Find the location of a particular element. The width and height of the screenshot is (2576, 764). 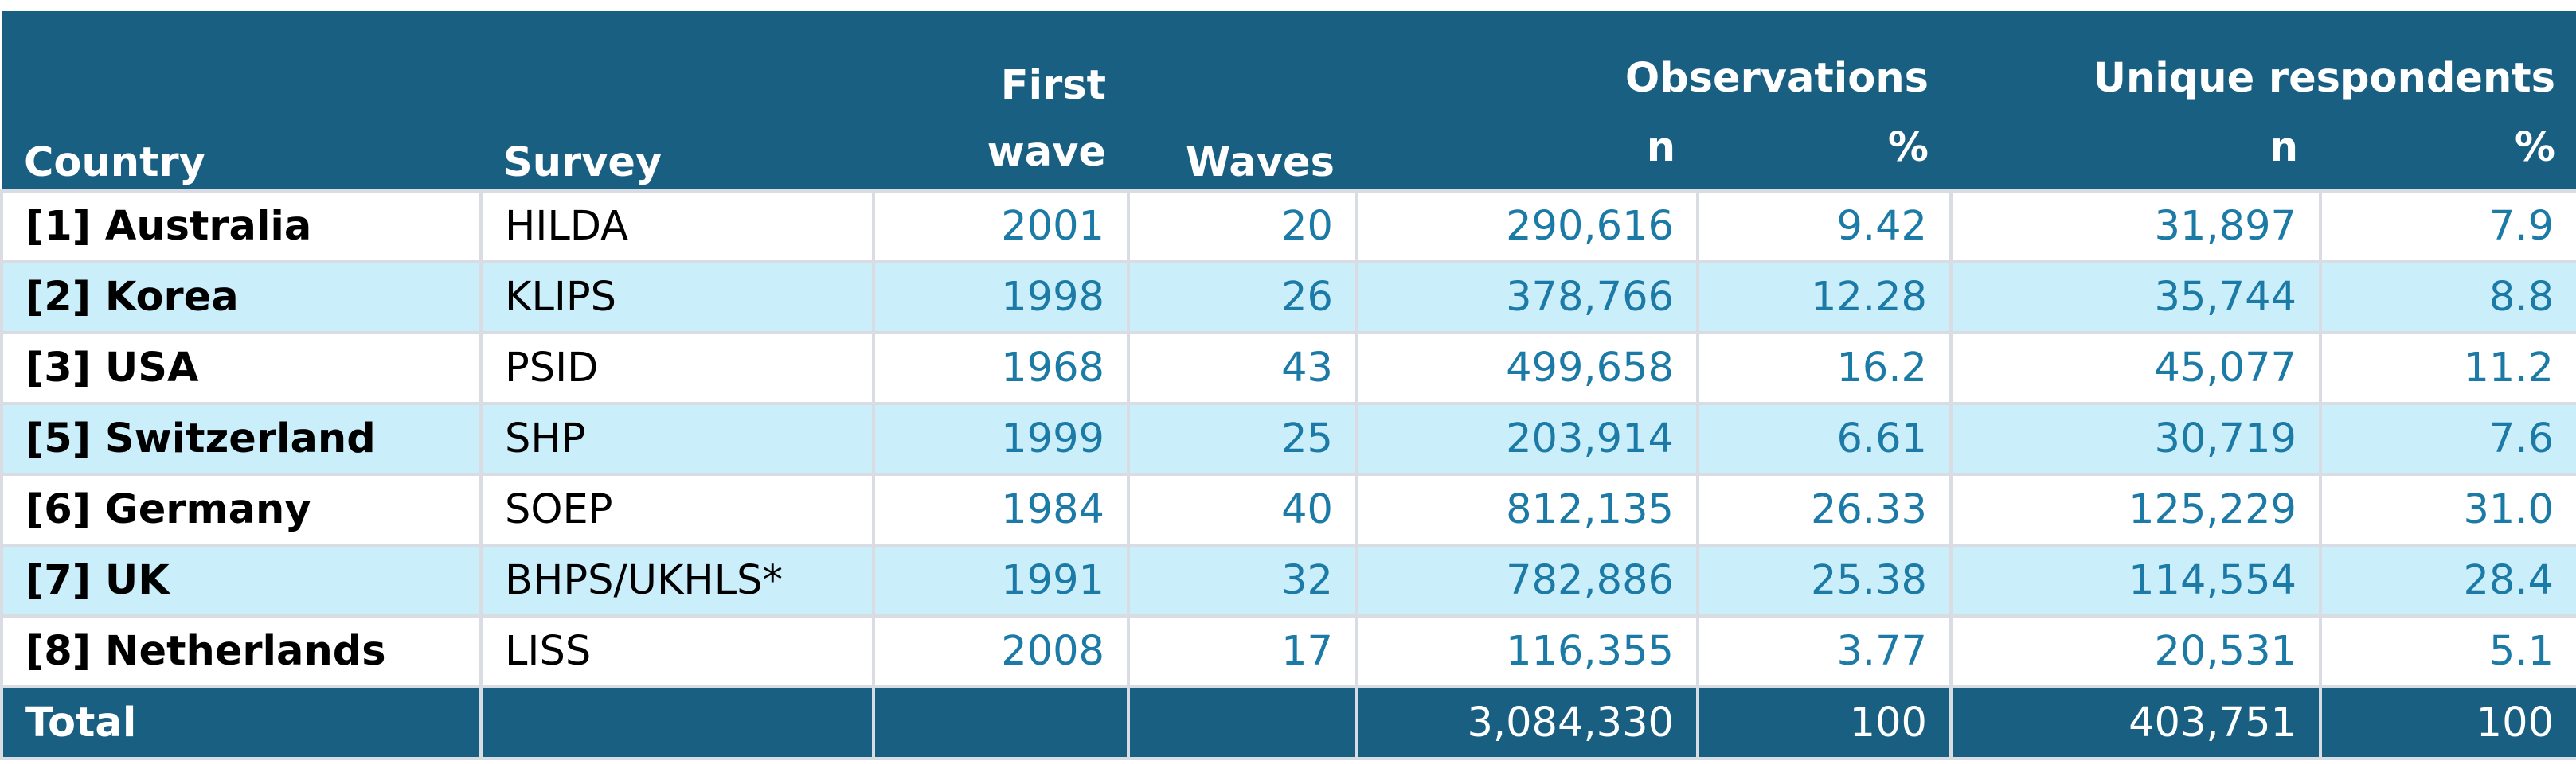

total-waves-empty is located at coordinates (1242, 722).